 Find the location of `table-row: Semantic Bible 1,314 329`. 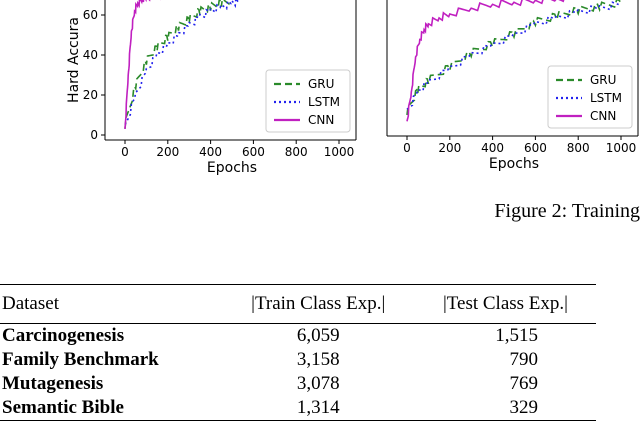

table-row: Semantic Bible 1,314 329 is located at coordinates (298, 408).